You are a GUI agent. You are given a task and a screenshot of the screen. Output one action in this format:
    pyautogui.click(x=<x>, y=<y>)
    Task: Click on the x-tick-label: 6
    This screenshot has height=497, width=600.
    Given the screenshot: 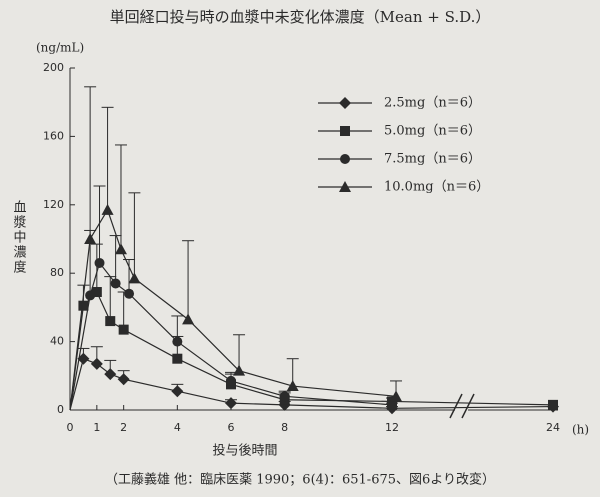 What is the action you would take?
    pyautogui.click(x=231, y=427)
    